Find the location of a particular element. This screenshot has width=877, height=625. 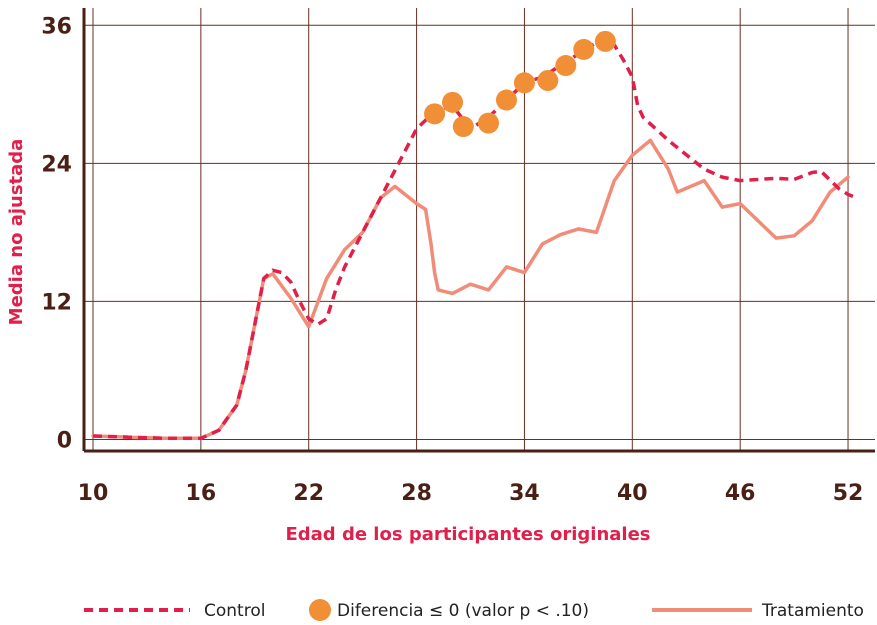

y-tick-labels: 0 12 24 36 is located at coordinates (56, 233).